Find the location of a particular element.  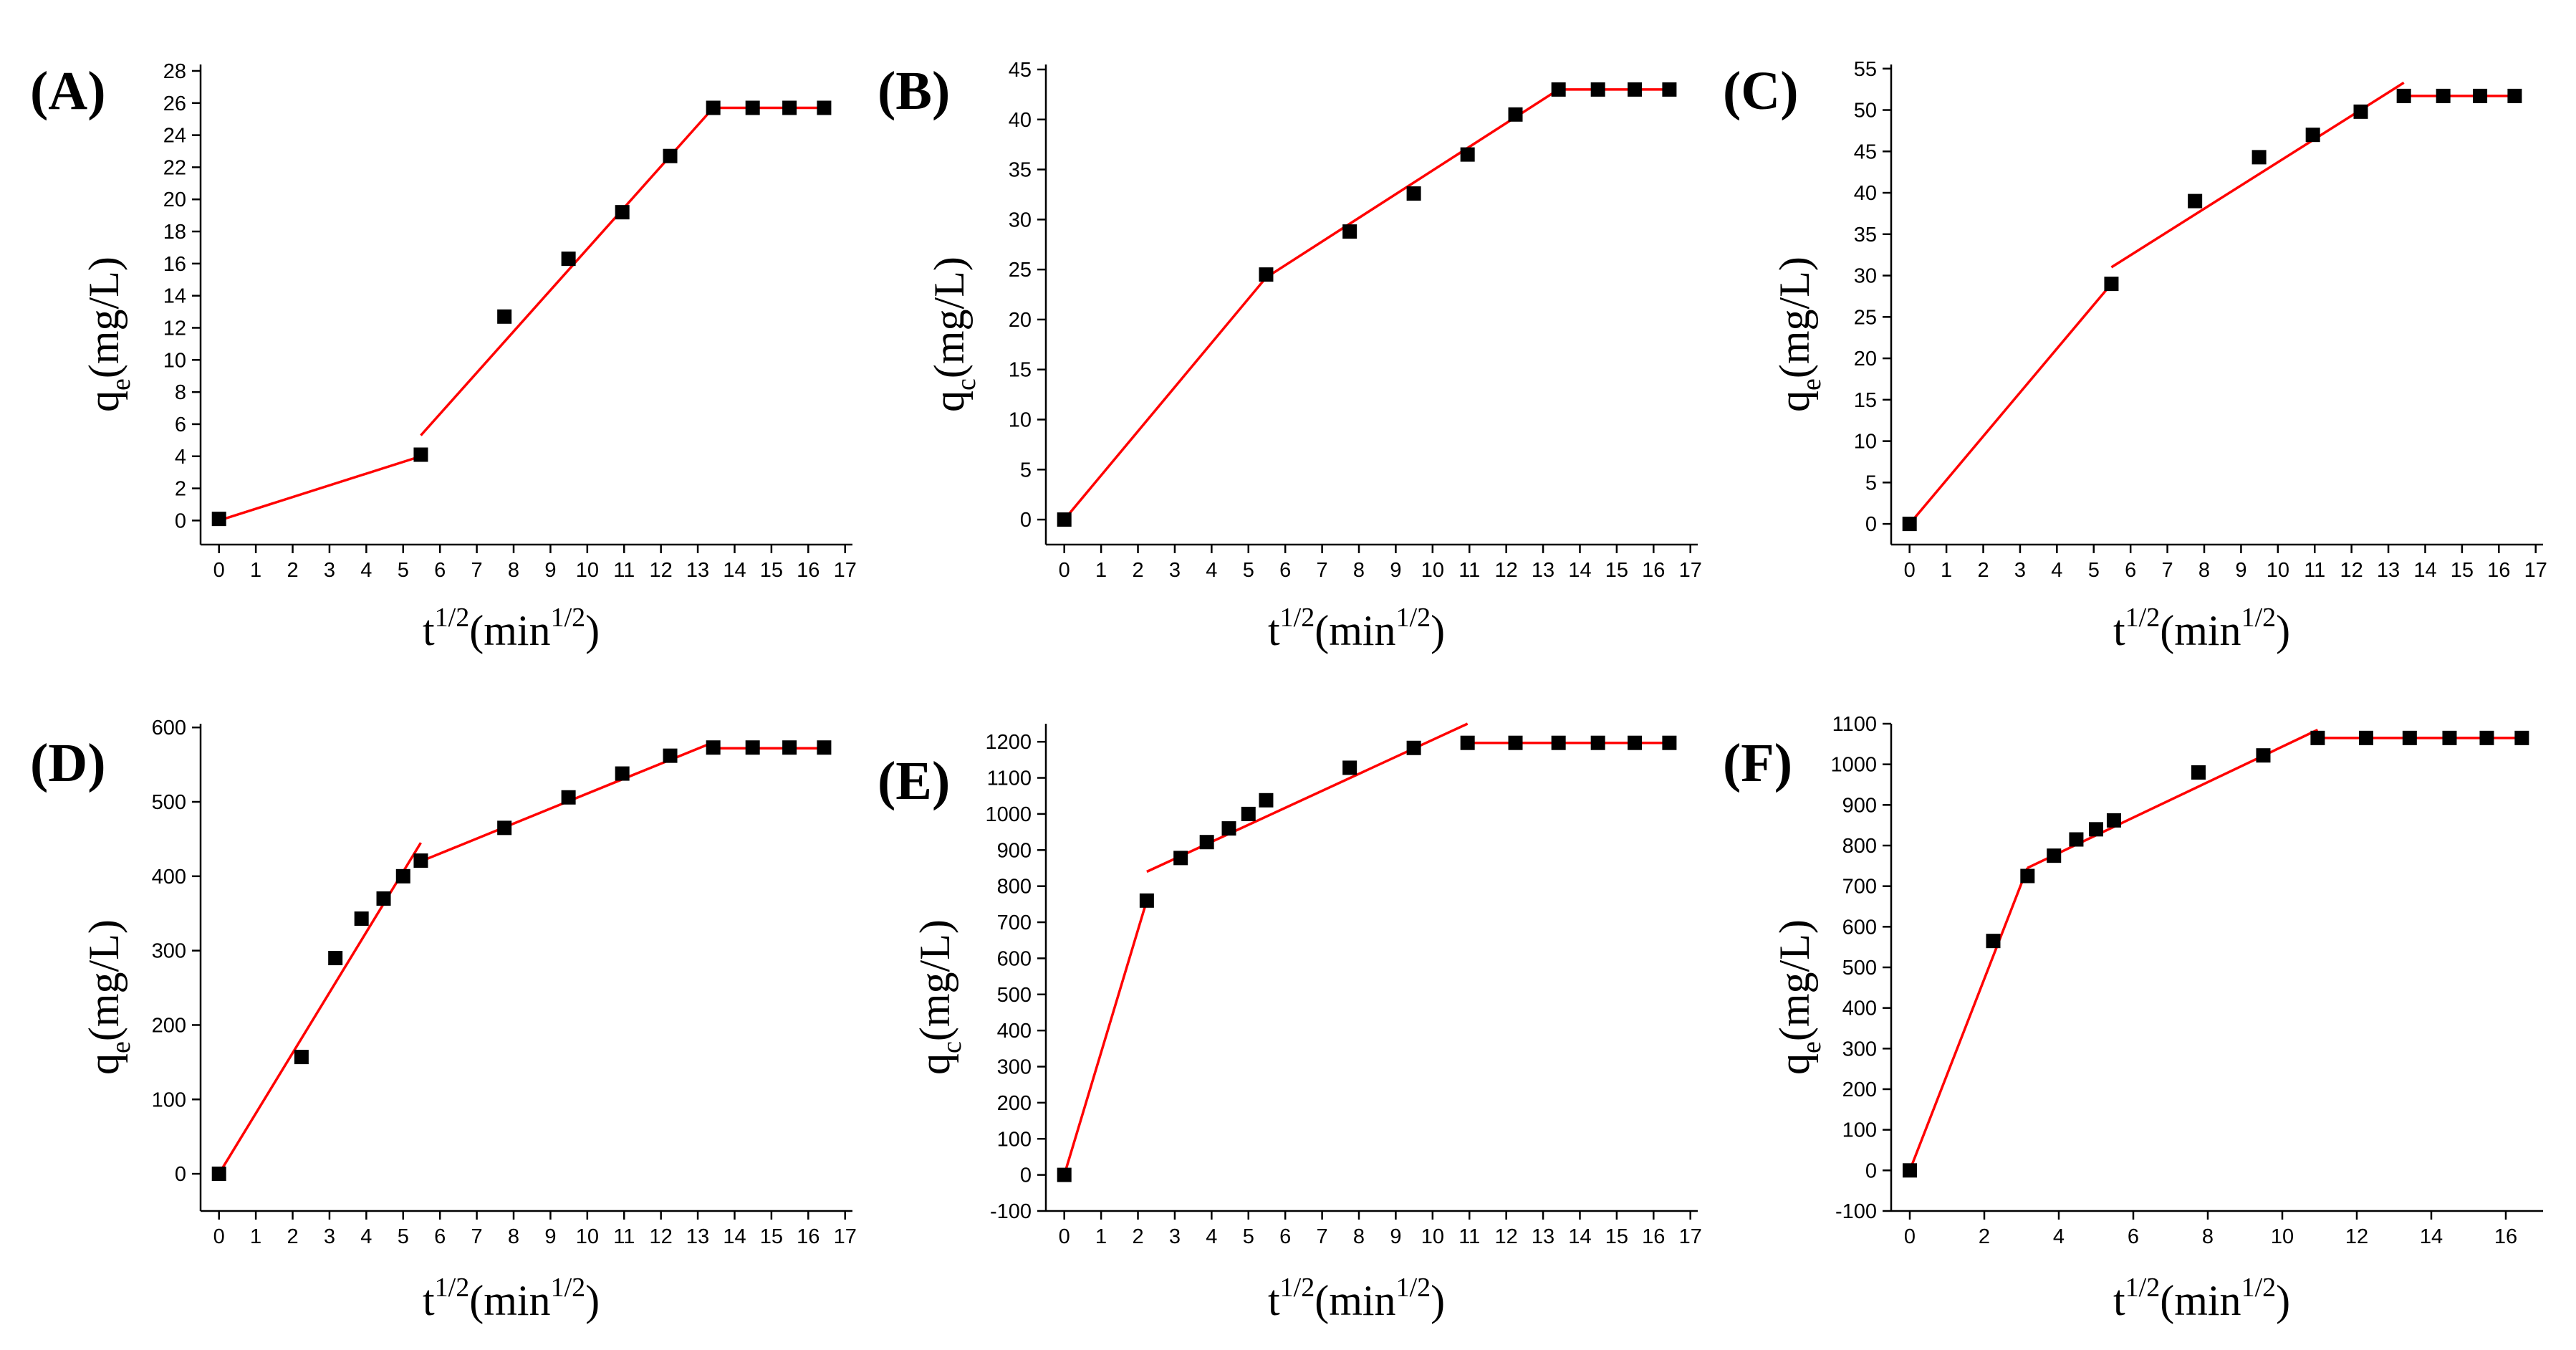

y-tick-label: 14 is located at coordinates (175, 296).